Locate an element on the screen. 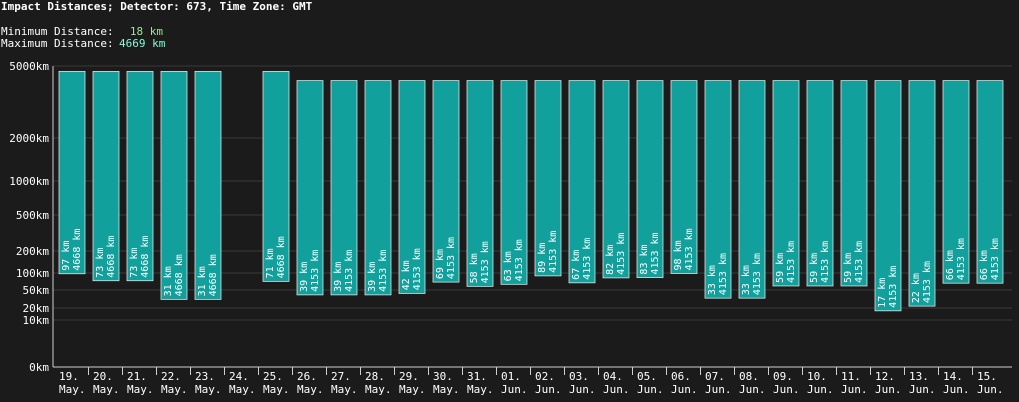  y-tick-label: 0km is located at coordinates (39, 367).